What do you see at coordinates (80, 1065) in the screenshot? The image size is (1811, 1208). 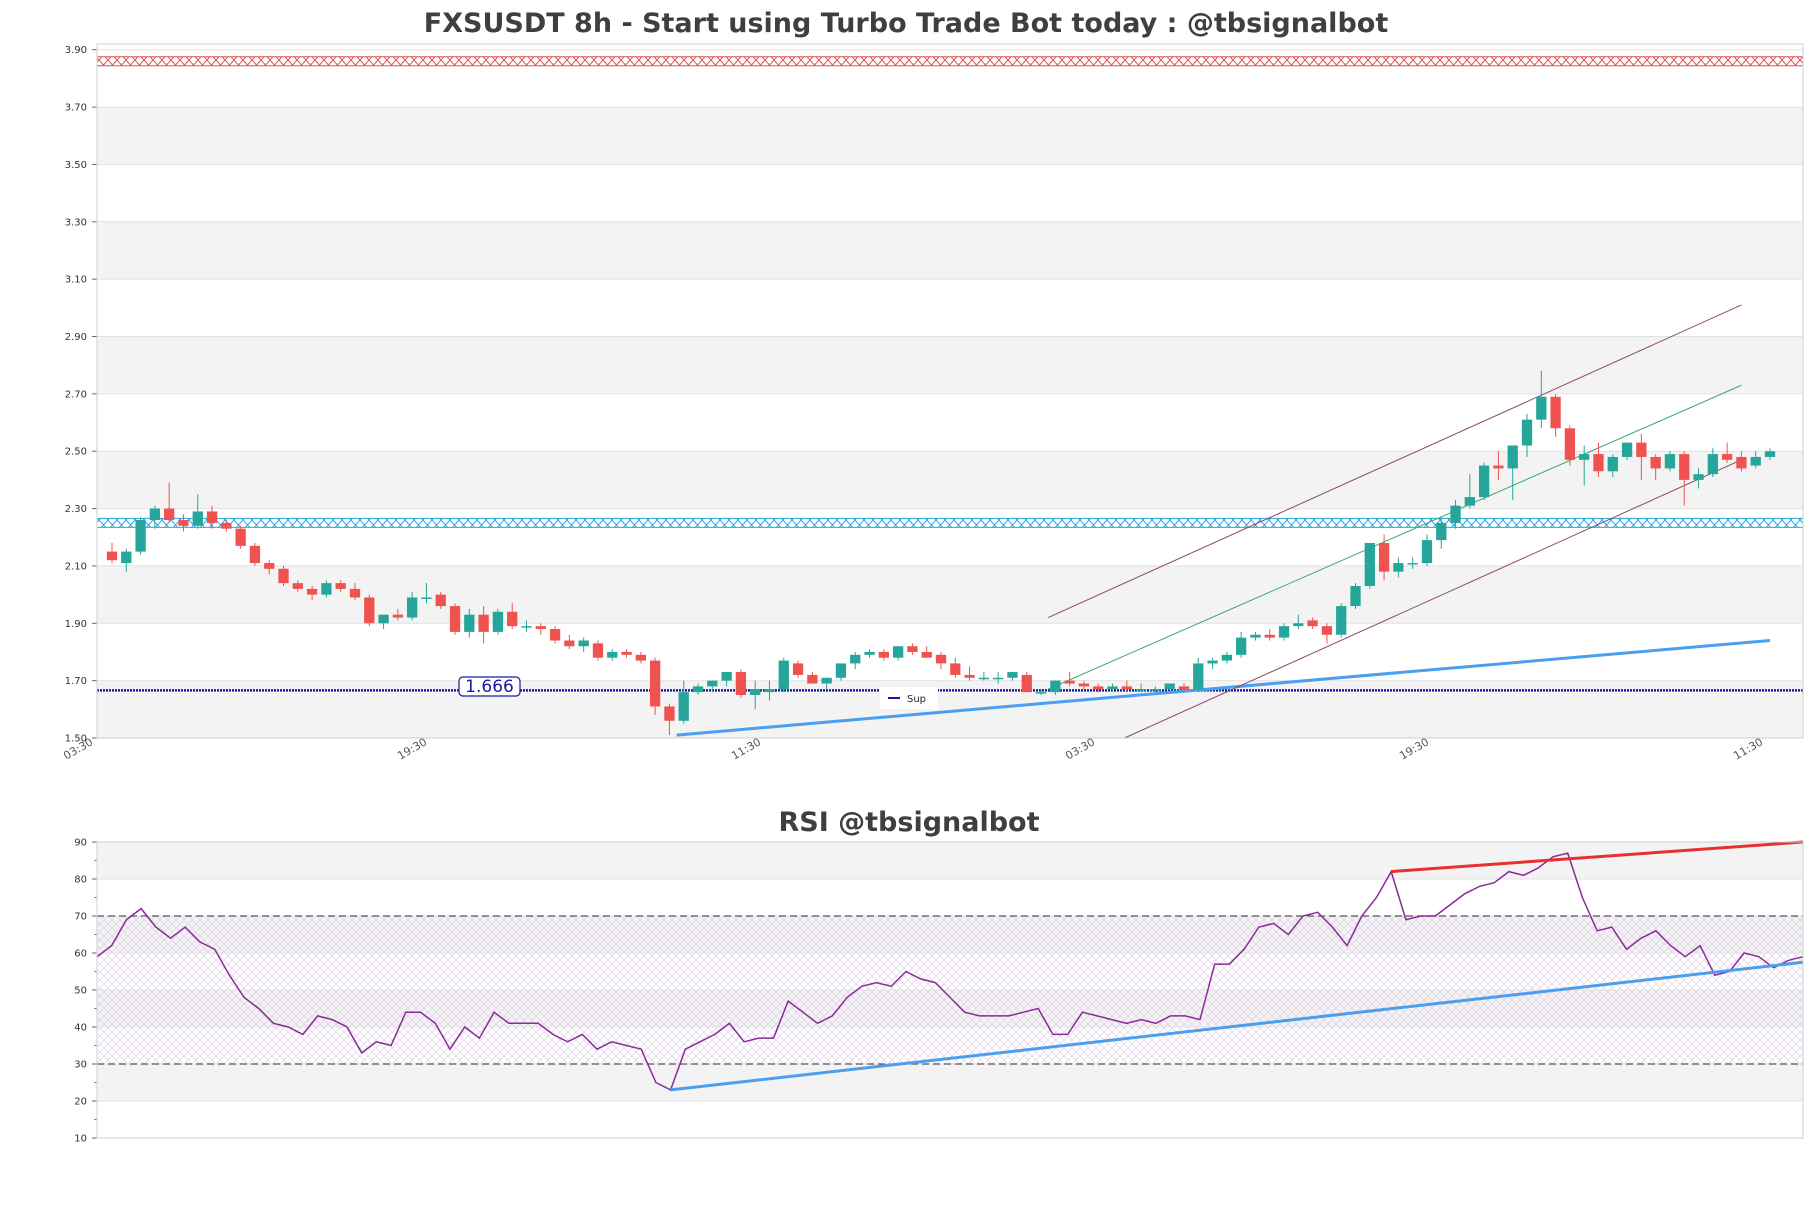 I see `rsi-y-tick-label: 30` at bounding box center [80, 1065].